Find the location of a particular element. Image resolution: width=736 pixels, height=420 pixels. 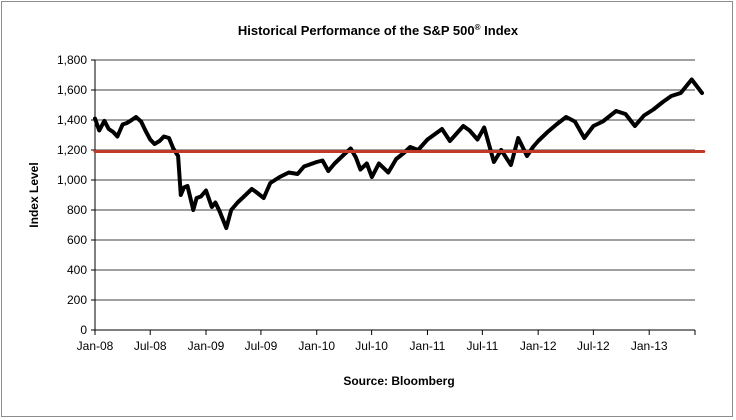

y-tick-label: 1,600 is located at coordinates (72, 90).